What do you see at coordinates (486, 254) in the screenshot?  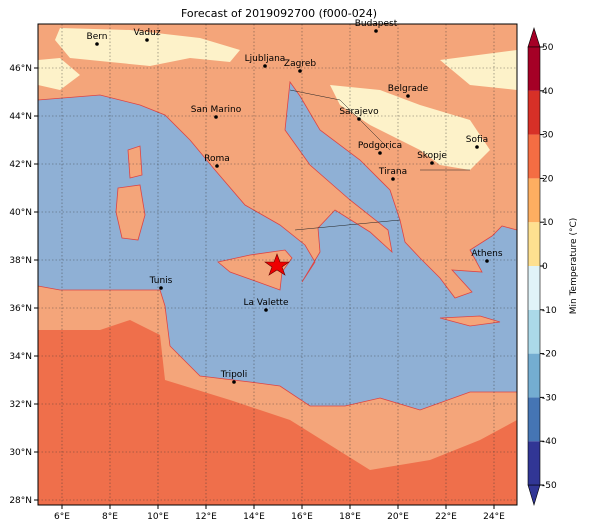 I see `city-label: Athens` at bounding box center [486, 254].